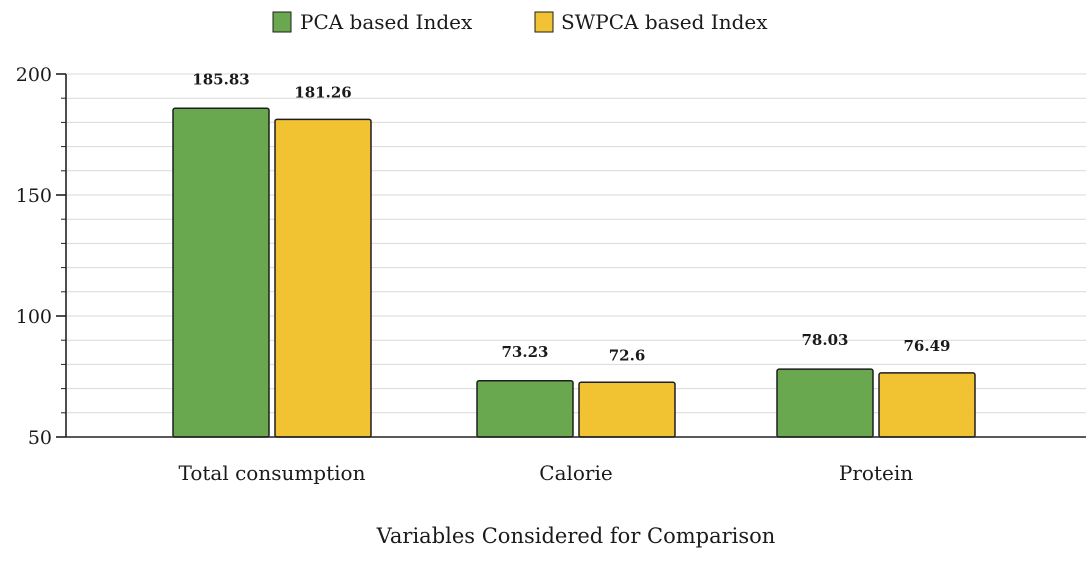 The width and height of the screenshot is (1092, 561). Describe the element at coordinates (927, 346) in the screenshot. I see `data-label: 76.49` at that location.